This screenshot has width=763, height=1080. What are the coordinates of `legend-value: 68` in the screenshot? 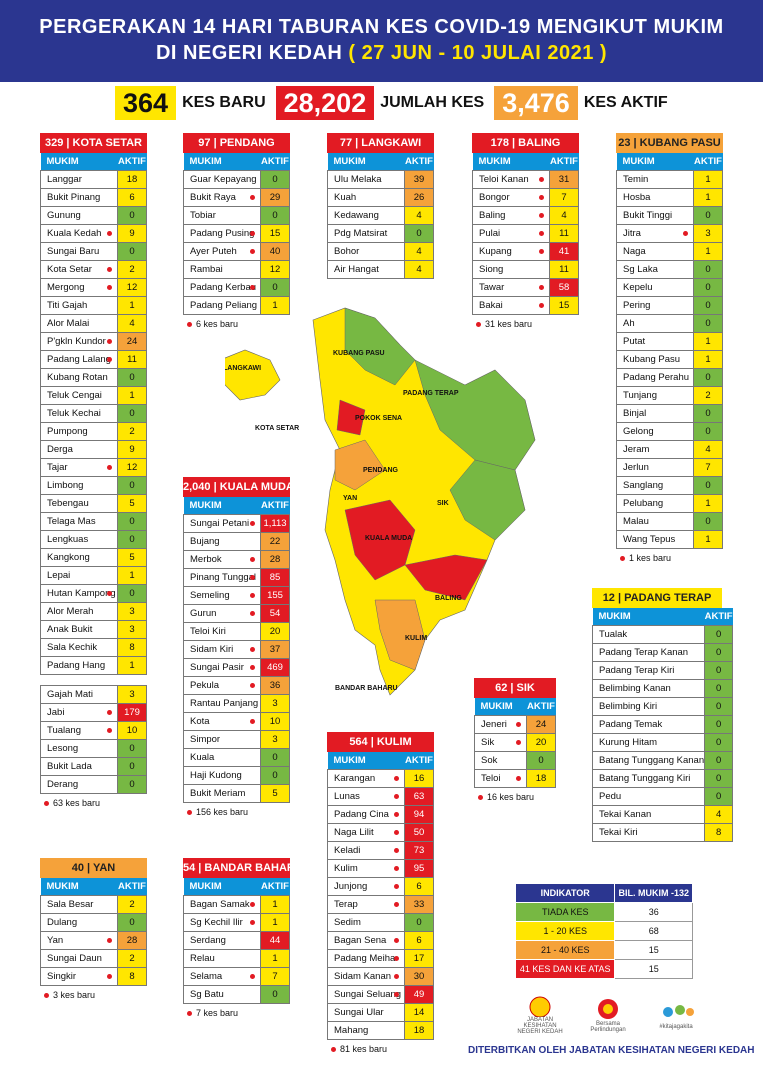 It's located at (653, 931).